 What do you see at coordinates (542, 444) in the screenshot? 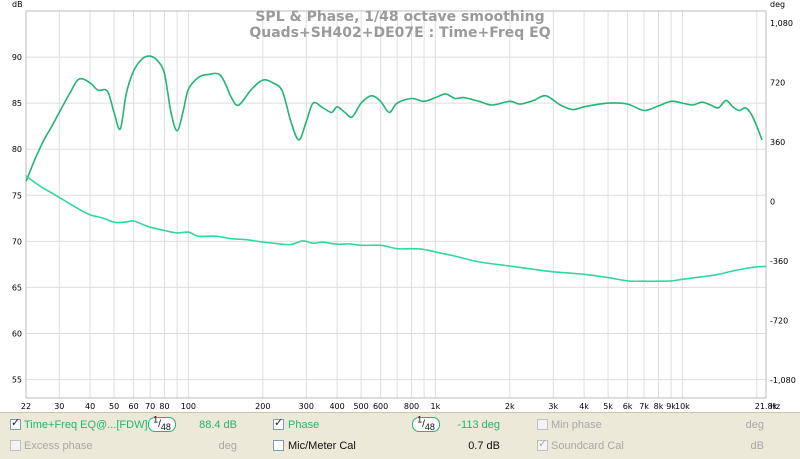
I see `soundcard-cal-checkbox` at bounding box center [542, 444].